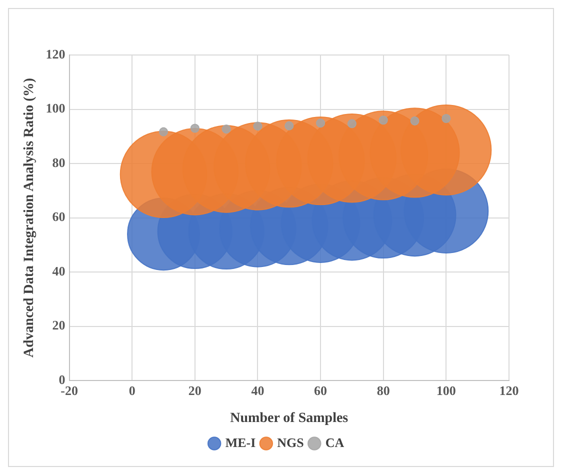 This screenshot has width=562, height=475. What do you see at coordinates (383, 390) in the screenshot?
I see `x-tick-label: 80` at bounding box center [383, 390].